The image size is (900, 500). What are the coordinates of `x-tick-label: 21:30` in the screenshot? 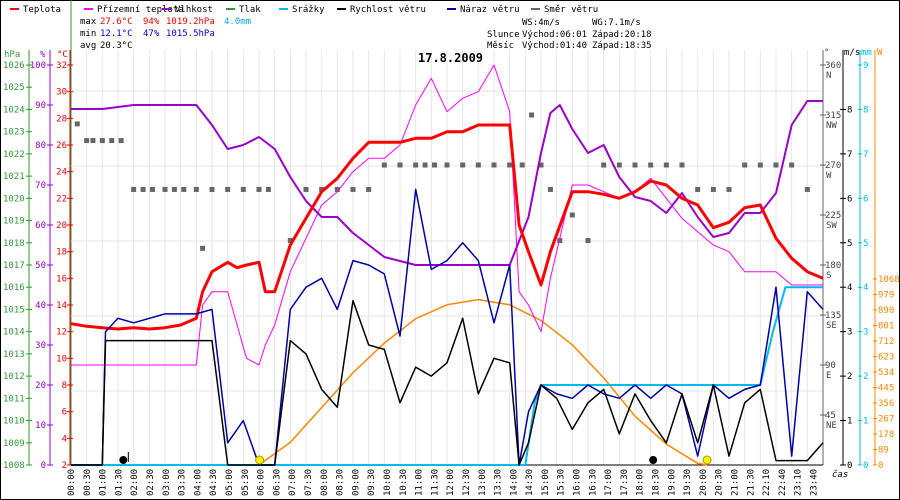 It's located at (751, 482).